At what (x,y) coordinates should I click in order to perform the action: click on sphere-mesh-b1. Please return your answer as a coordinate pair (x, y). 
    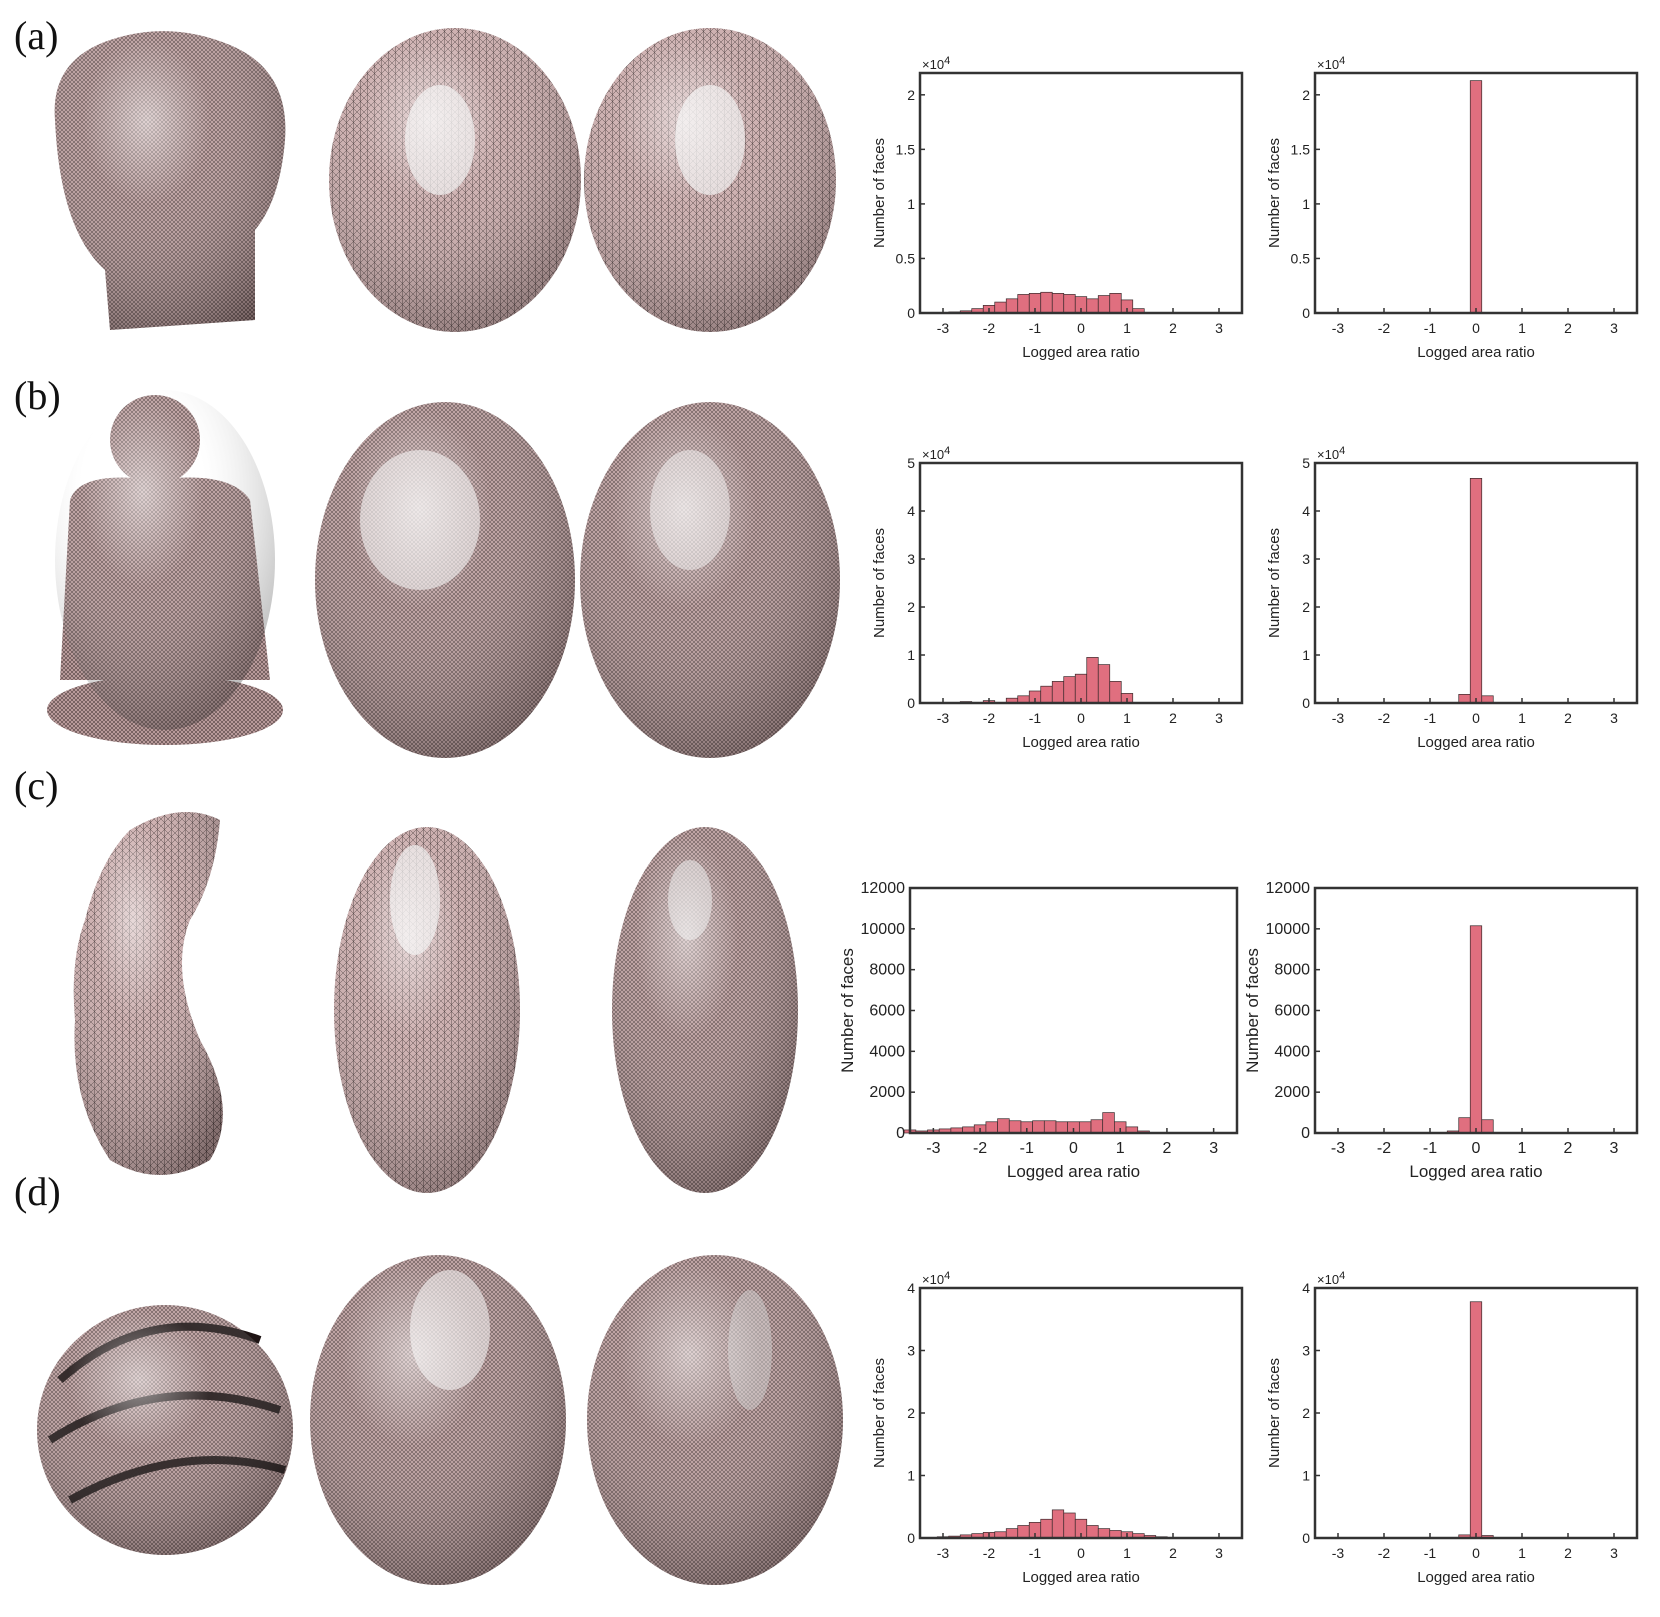
    Looking at the image, I should click on (445, 580).